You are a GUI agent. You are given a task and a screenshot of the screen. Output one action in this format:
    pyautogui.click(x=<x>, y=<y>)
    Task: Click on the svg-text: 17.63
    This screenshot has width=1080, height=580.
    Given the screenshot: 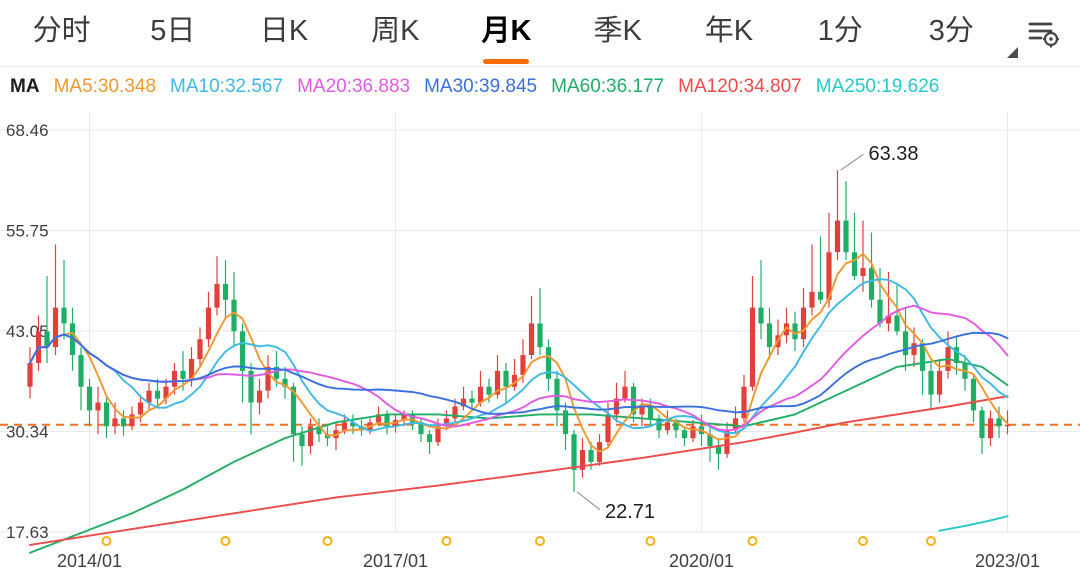 What is the action you would take?
    pyautogui.click(x=27, y=532)
    